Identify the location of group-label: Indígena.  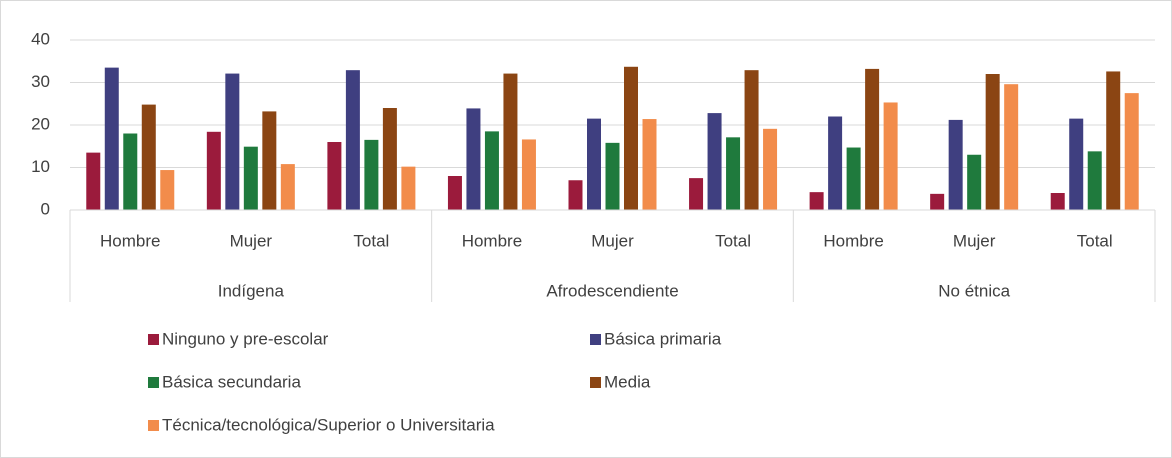
(251, 290).